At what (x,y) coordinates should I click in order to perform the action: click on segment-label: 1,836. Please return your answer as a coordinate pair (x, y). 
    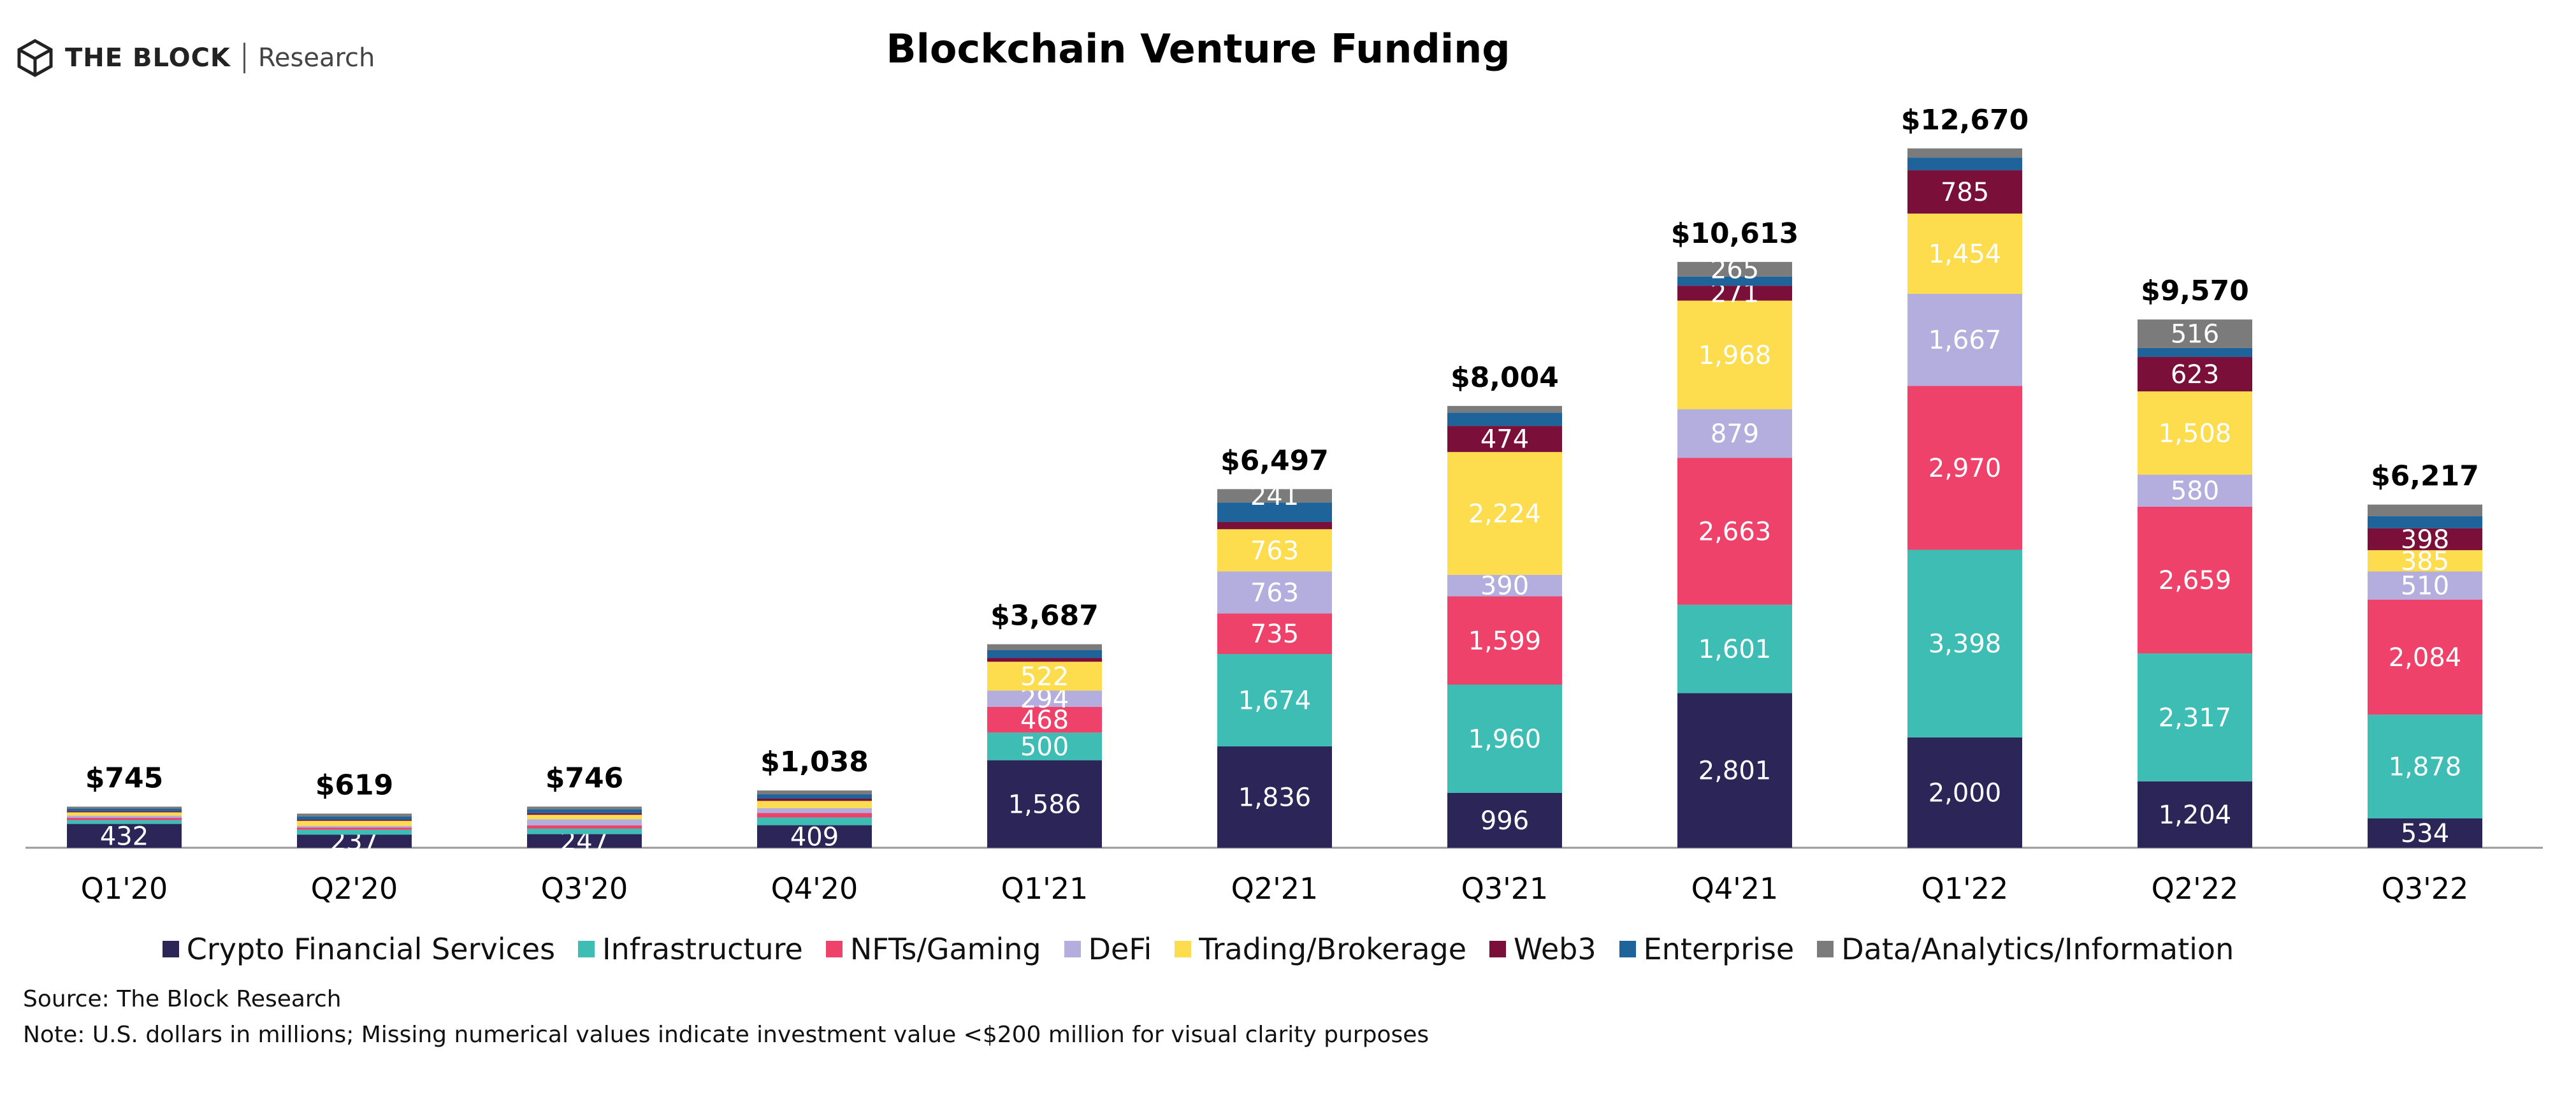
    Looking at the image, I should click on (1275, 798).